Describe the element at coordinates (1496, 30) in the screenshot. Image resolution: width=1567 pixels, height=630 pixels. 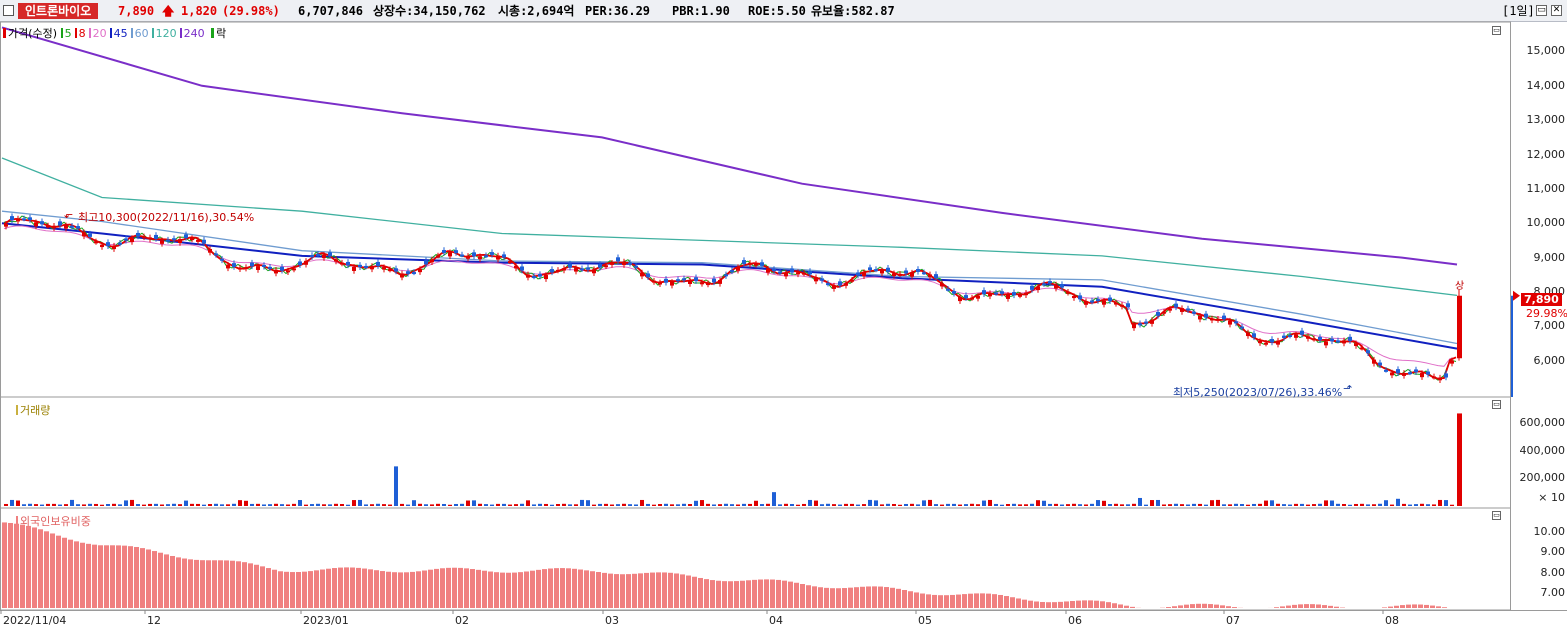
I see `panel-price-menu-icon: ▭` at that location.